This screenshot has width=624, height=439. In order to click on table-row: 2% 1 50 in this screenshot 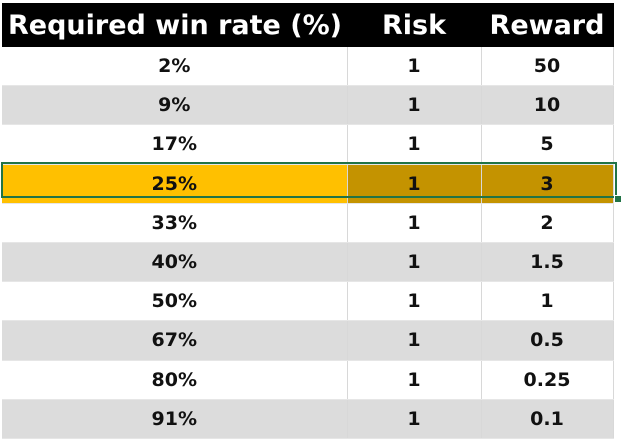, I will do `click(308, 67)`.